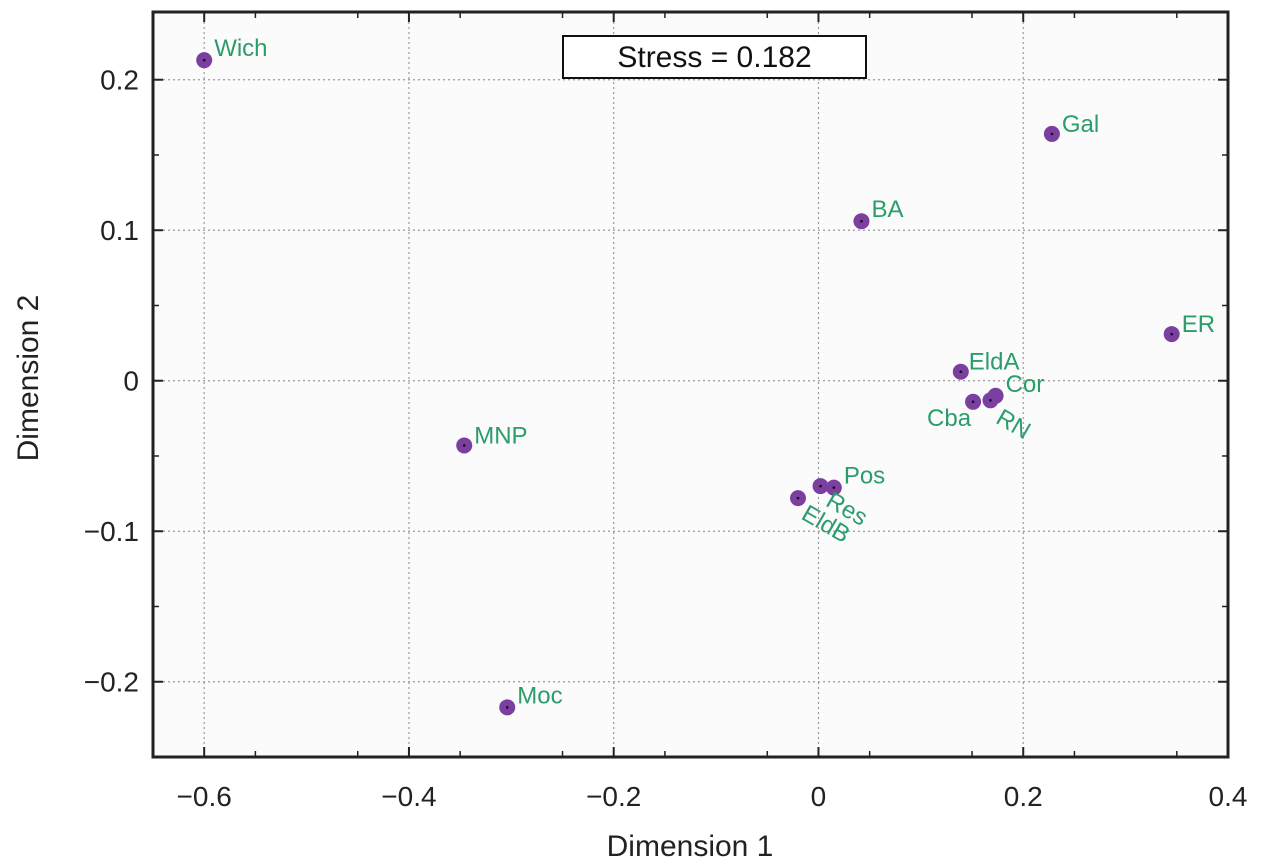  I want to click on x-tick-label: −0.2, so click(613, 796).